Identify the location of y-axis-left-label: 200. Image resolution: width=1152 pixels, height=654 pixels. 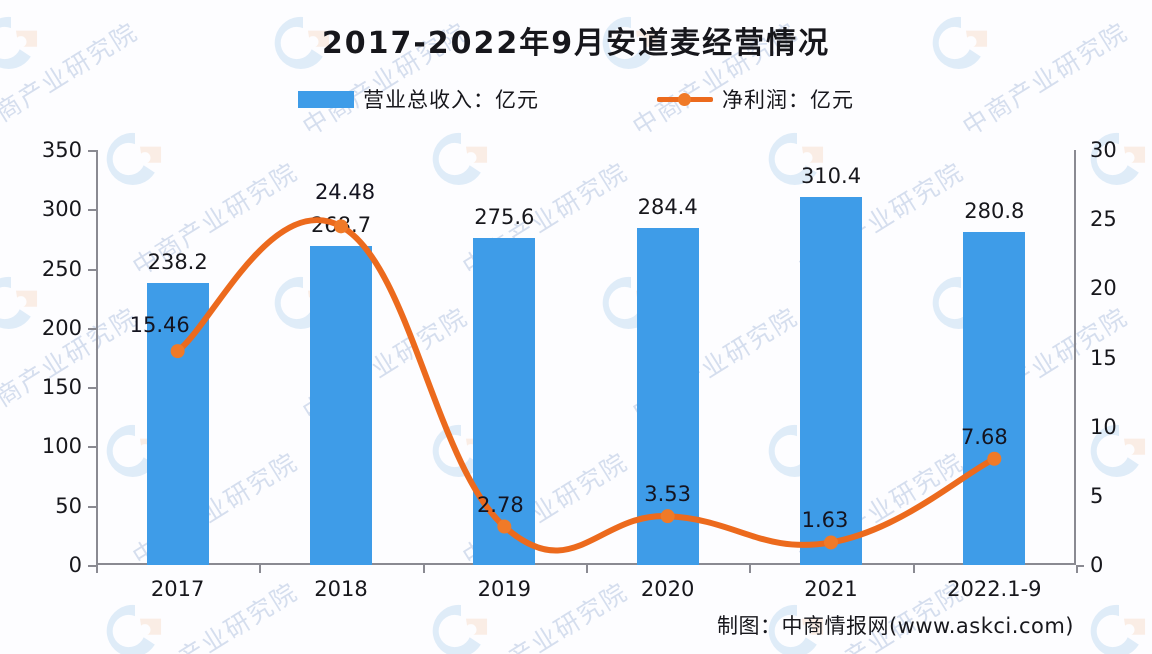
(61, 327).